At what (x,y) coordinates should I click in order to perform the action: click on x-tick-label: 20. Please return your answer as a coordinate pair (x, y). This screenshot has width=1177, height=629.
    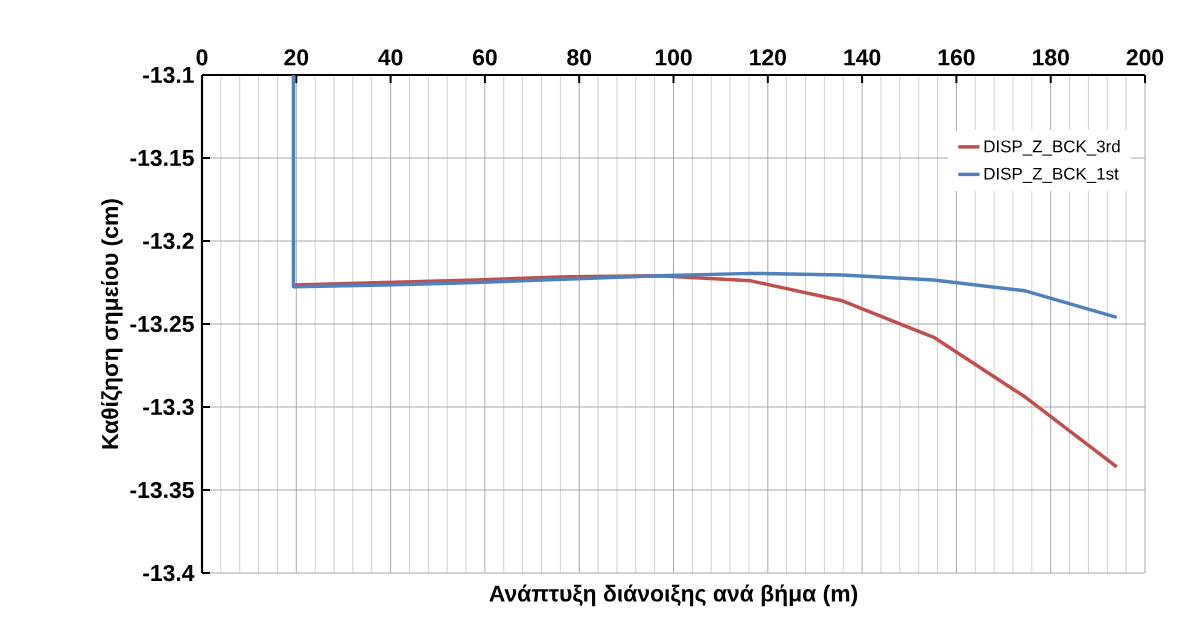
    Looking at the image, I should click on (296, 57).